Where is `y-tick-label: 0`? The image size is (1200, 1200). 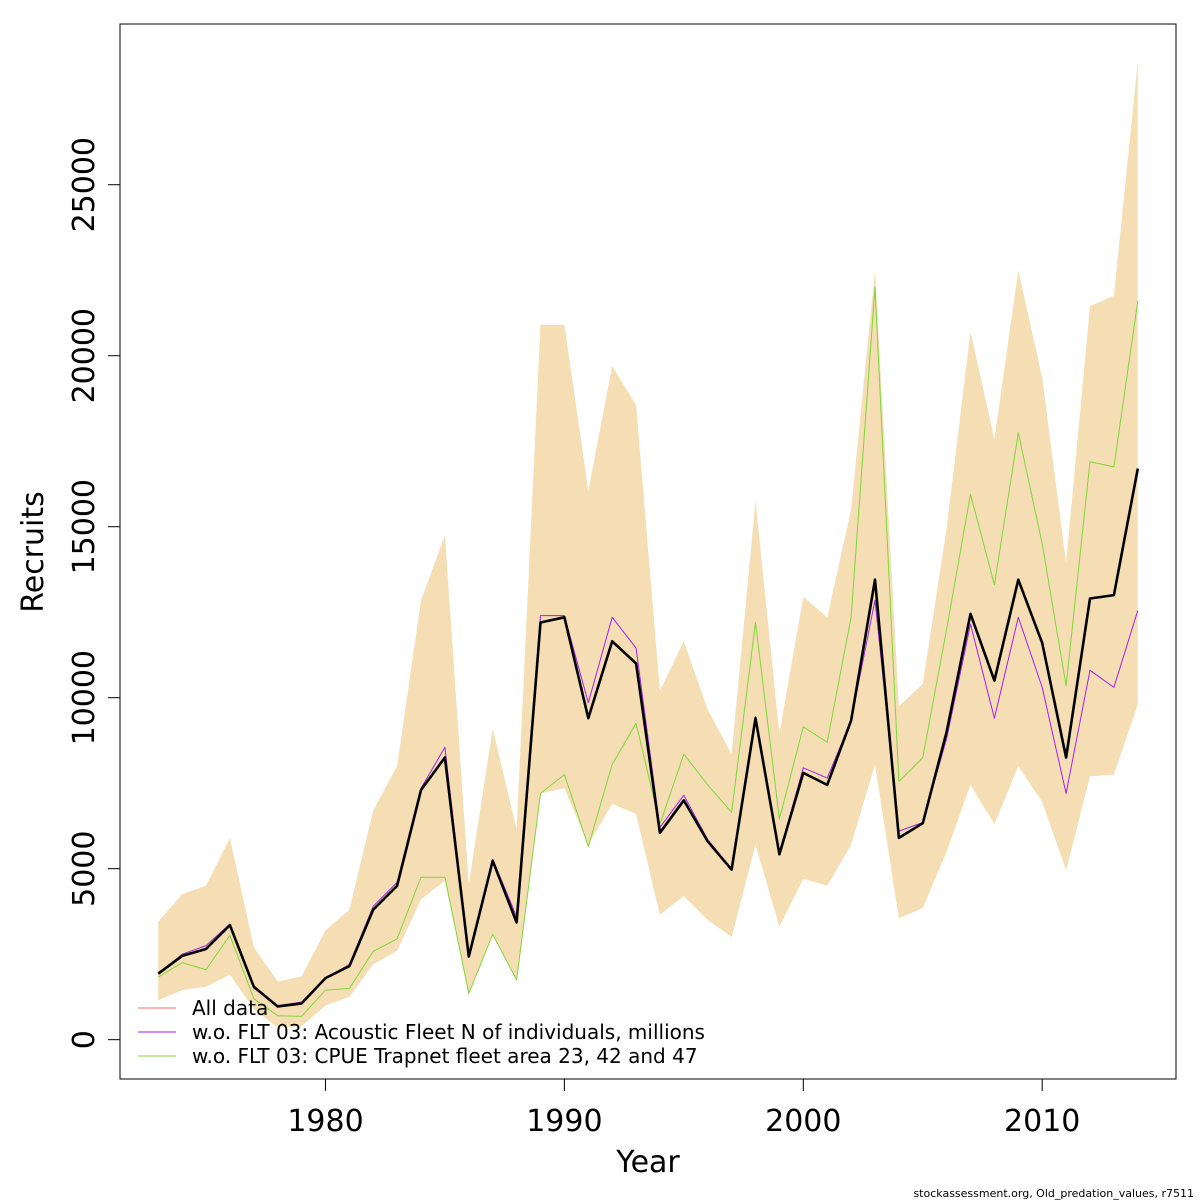 y-tick-label: 0 is located at coordinates (84, 1039).